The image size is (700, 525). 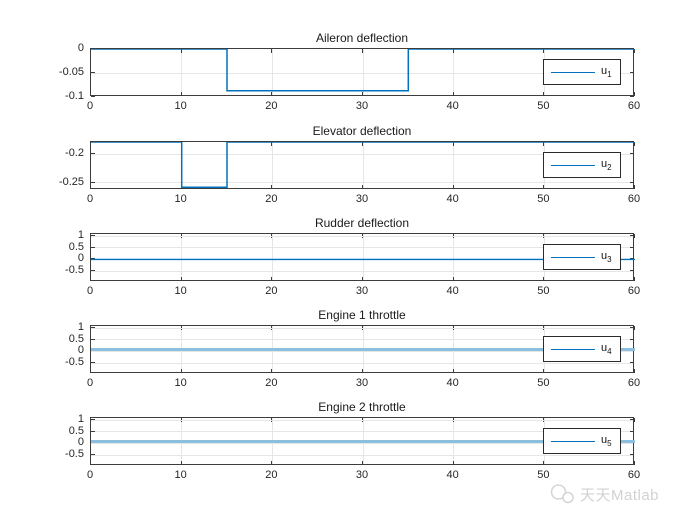 I want to click on legend: u4, so click(x=582, y=349).